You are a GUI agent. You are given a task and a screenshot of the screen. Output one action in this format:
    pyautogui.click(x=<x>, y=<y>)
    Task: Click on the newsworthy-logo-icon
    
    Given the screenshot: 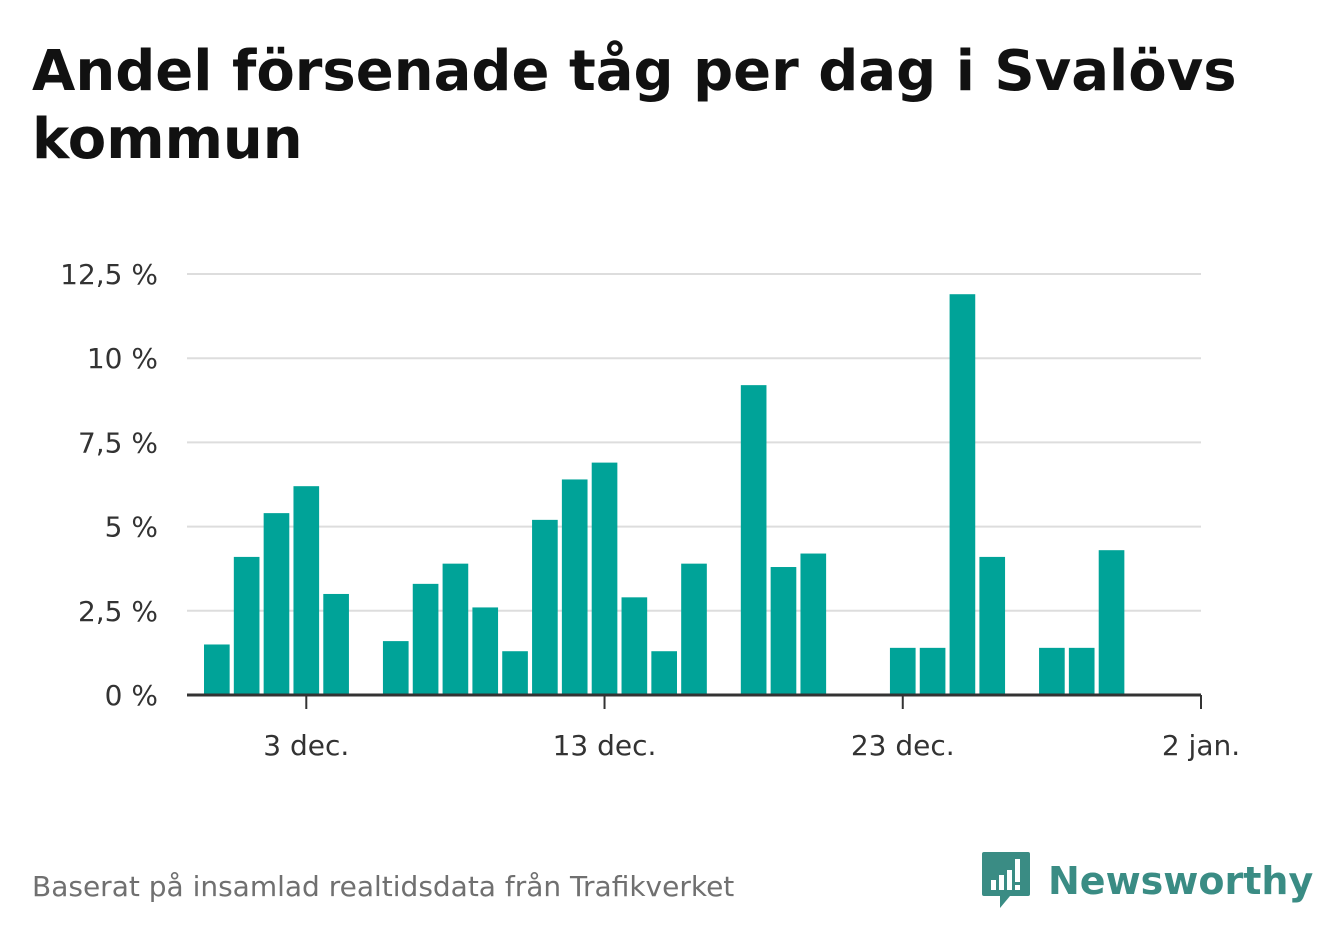 What is the action you would take?
    pyautogui.click(x=1006, y=880)
    